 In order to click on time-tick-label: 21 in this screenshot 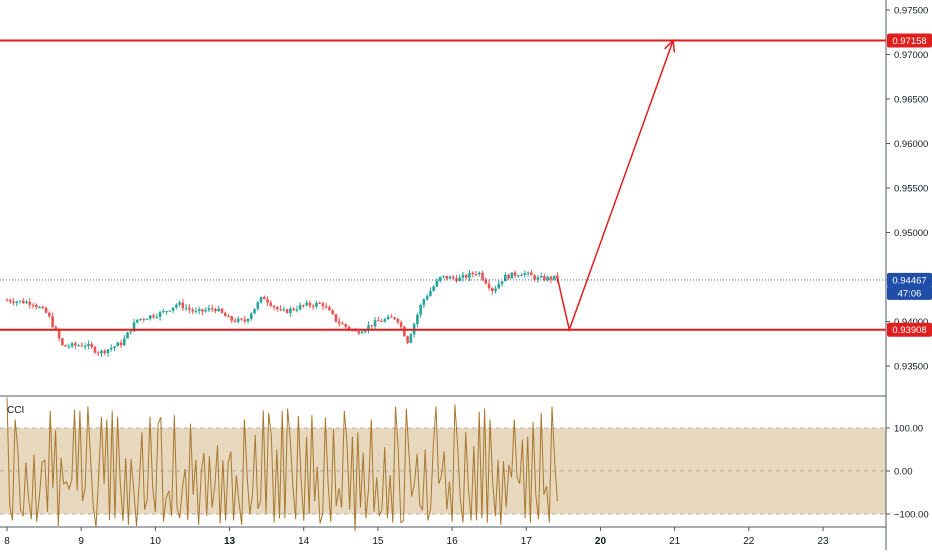, I will do `click(675, 541)`.